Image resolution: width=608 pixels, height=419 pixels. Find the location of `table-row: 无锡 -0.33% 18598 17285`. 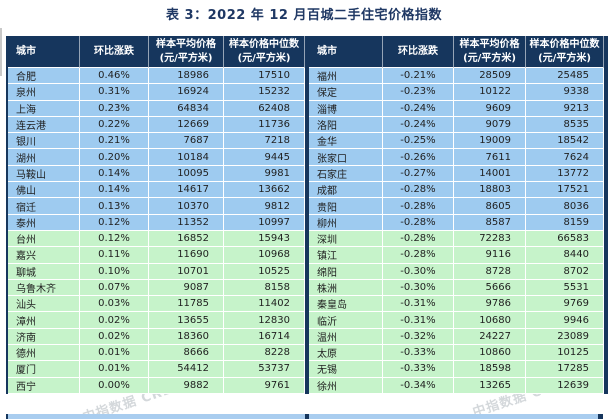

table-row: 无锡 -0.33% 18598 17285 is located at coordinates (456, 369).